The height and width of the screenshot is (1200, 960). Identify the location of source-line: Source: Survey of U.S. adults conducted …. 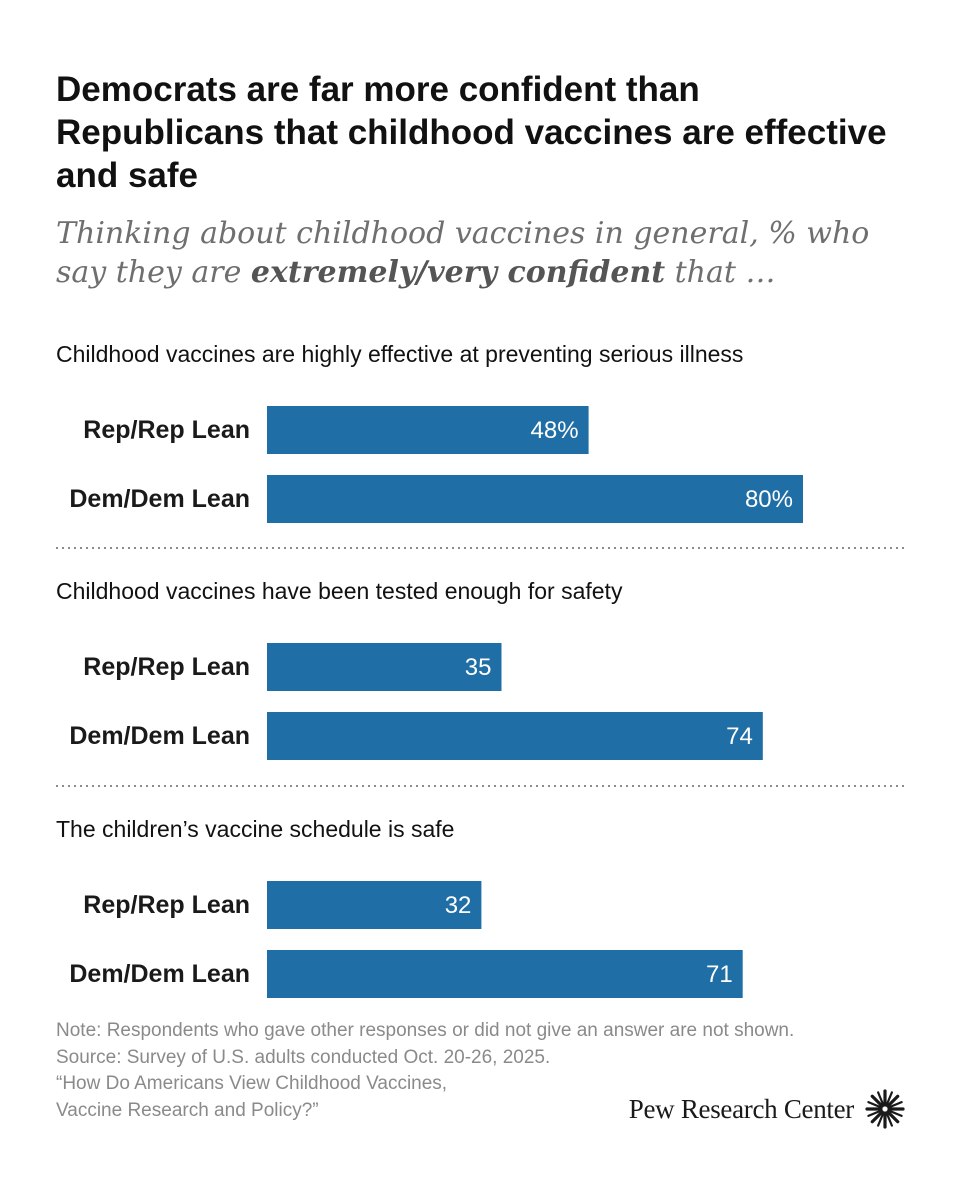
(303, 1057).